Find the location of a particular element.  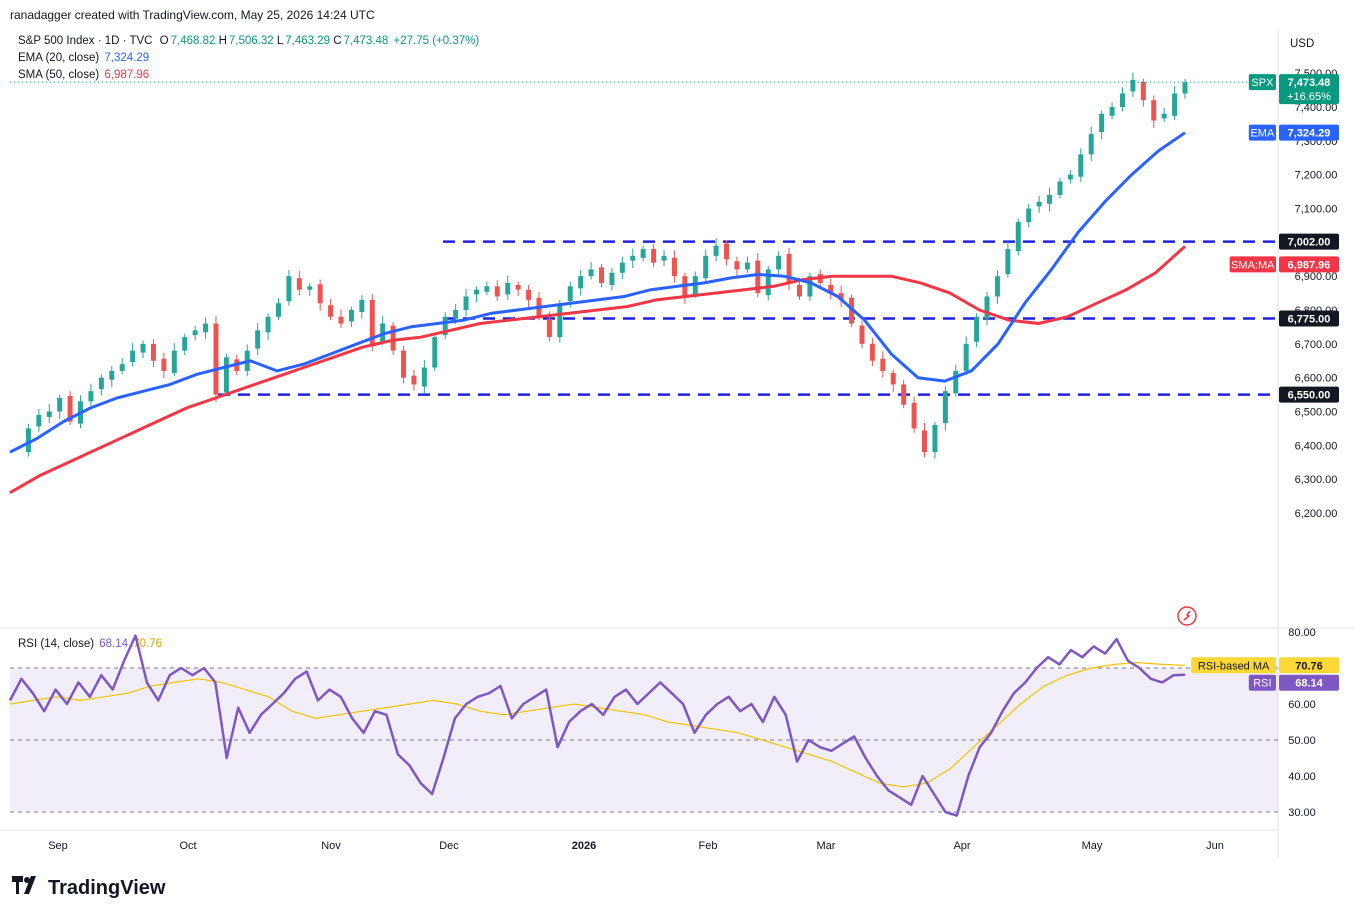

price-tick-label: 6,500.00 is located at coordinates (1316, 413).